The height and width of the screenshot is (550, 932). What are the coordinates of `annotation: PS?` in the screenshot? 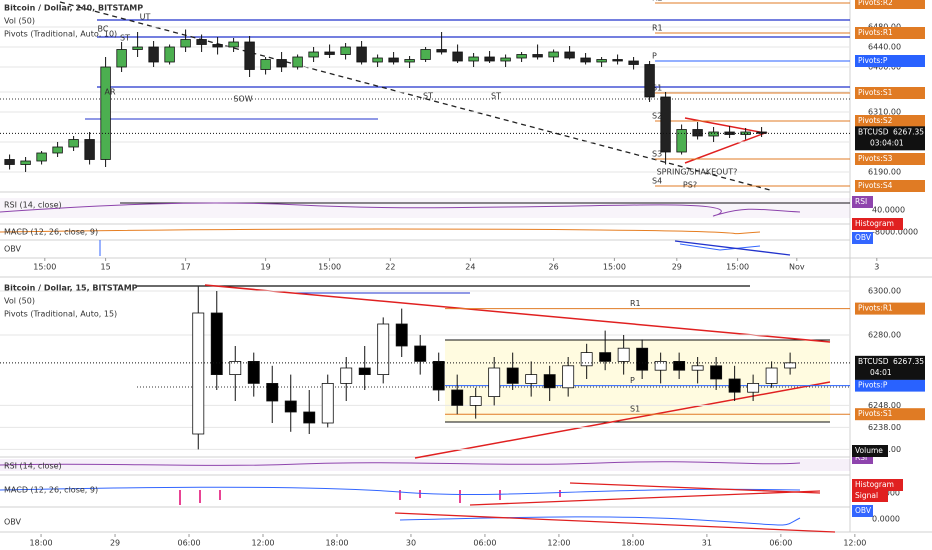 It's located at (690, 185).